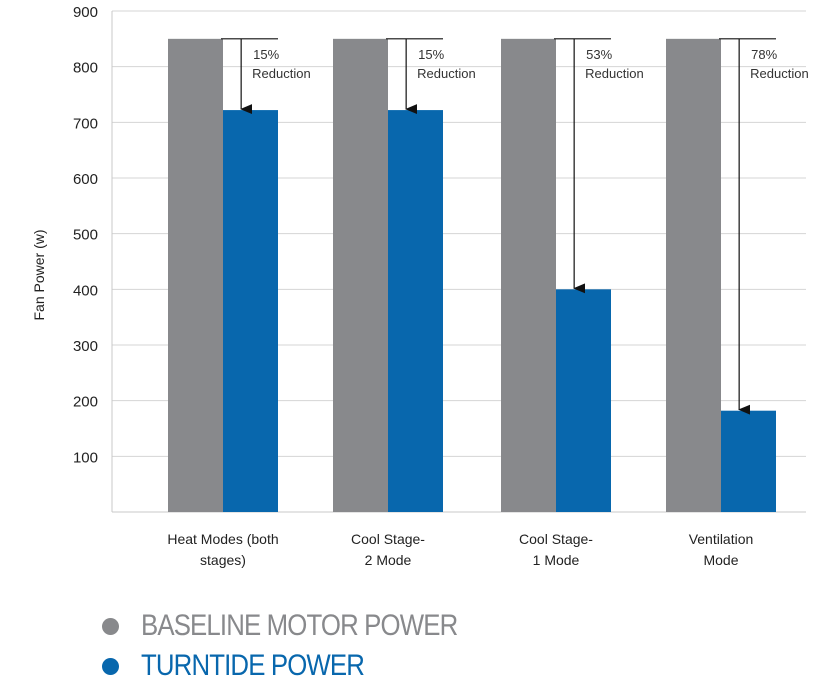  Describe the element at coordinates (599, 54) in the screenshot. I see `reduction-percent-label: 53%` at that location.